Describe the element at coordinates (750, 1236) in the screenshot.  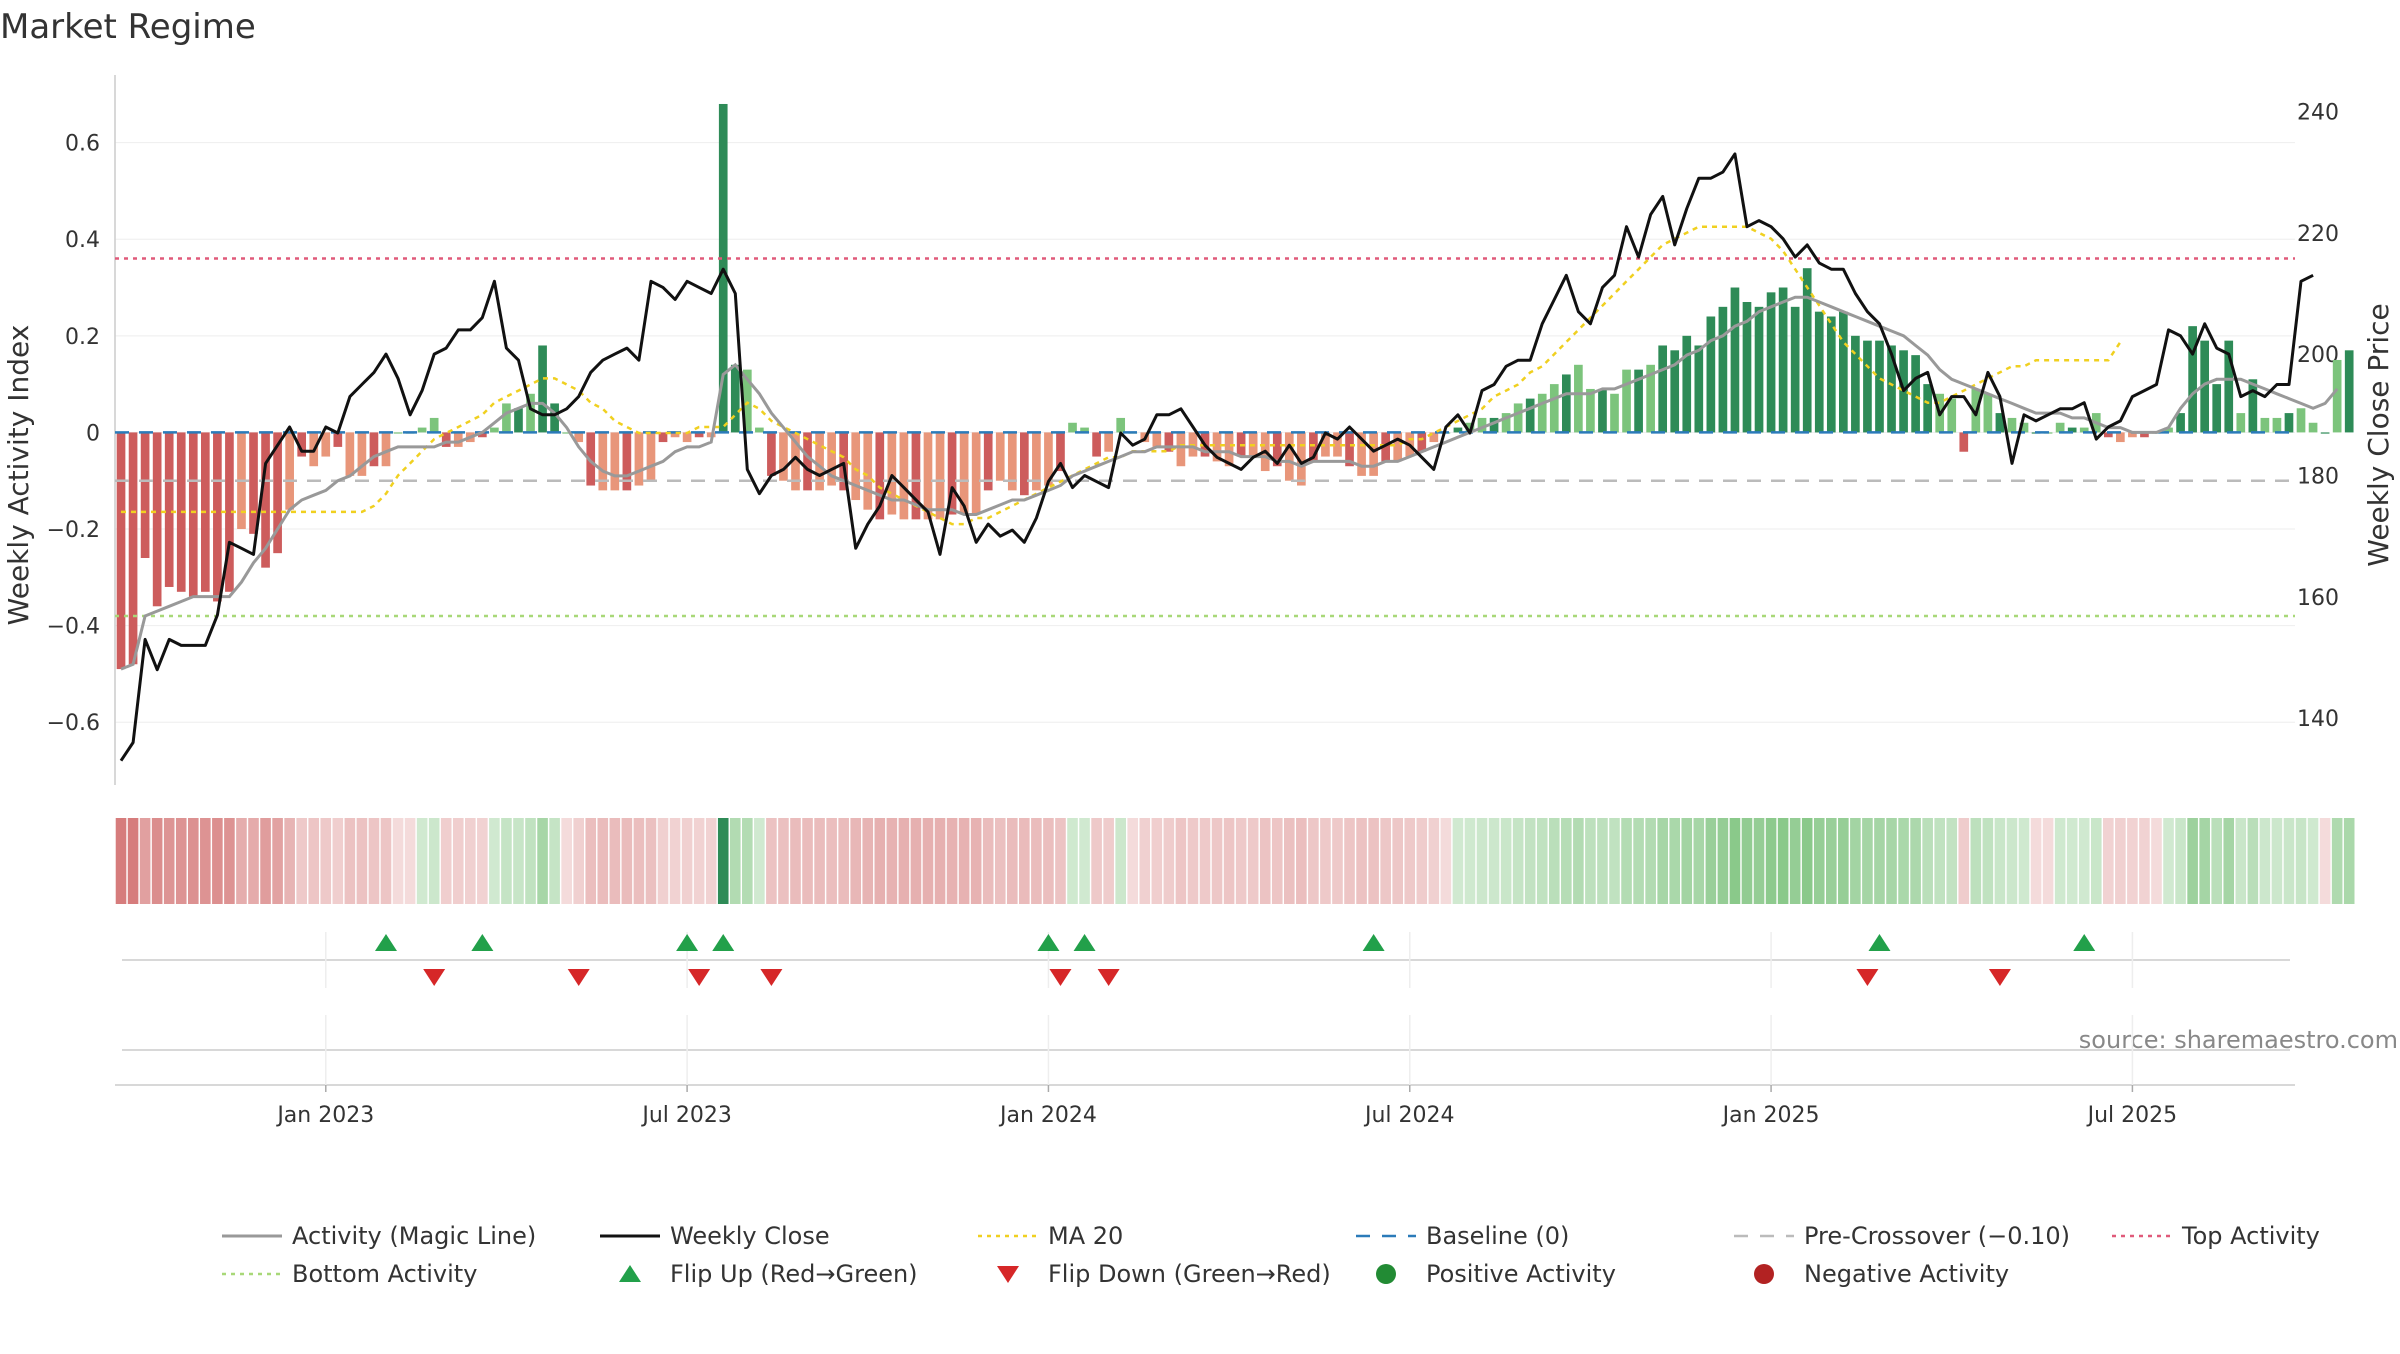
I see `legend-label: Weekly Close` at that location.